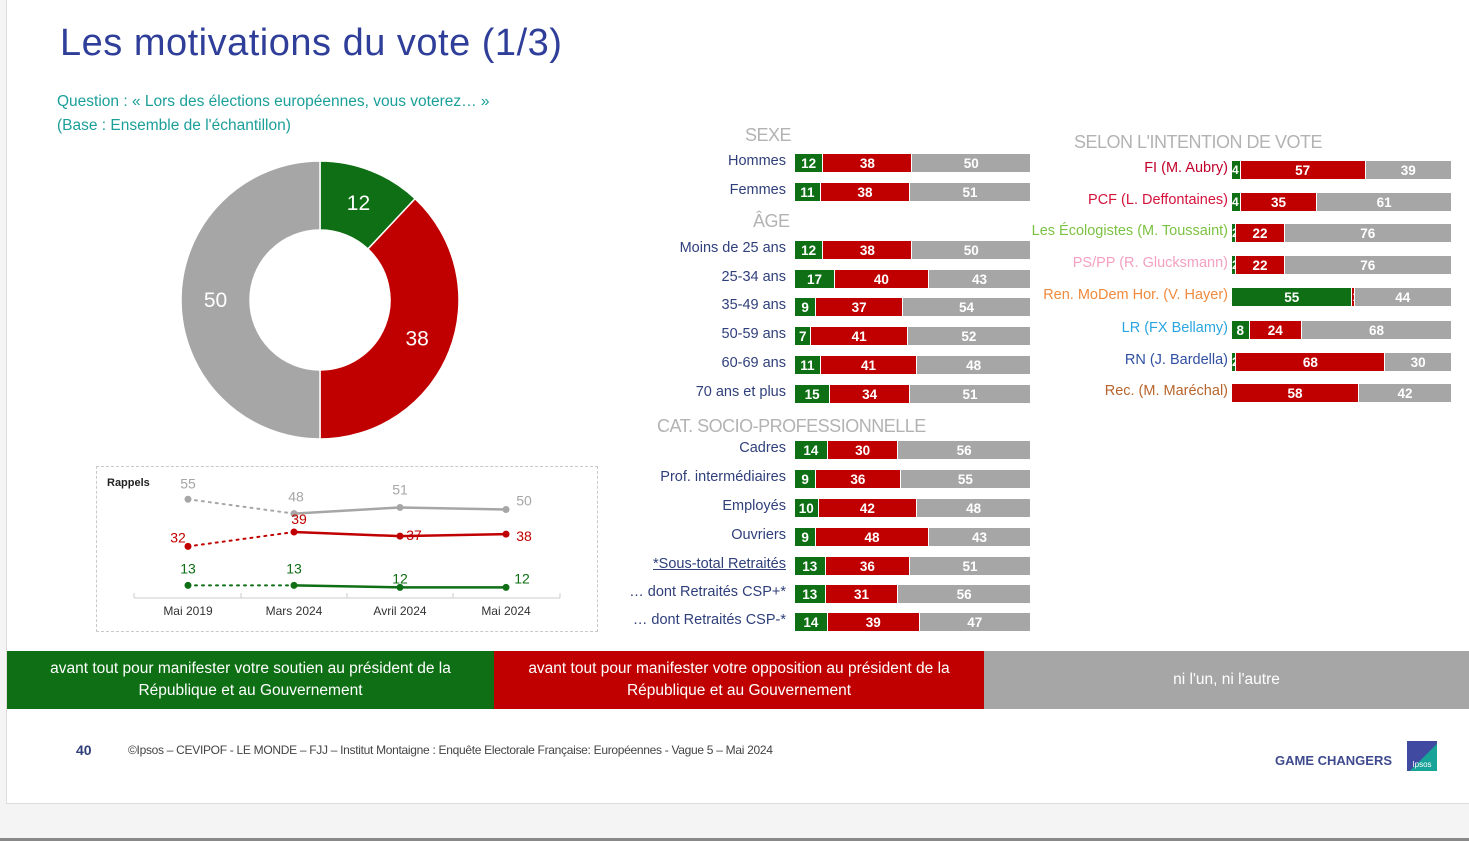 The width and height of the screenshot is (1469, 841). I want to click on stacked-bar: 4 57 39, so click(1341, 170).